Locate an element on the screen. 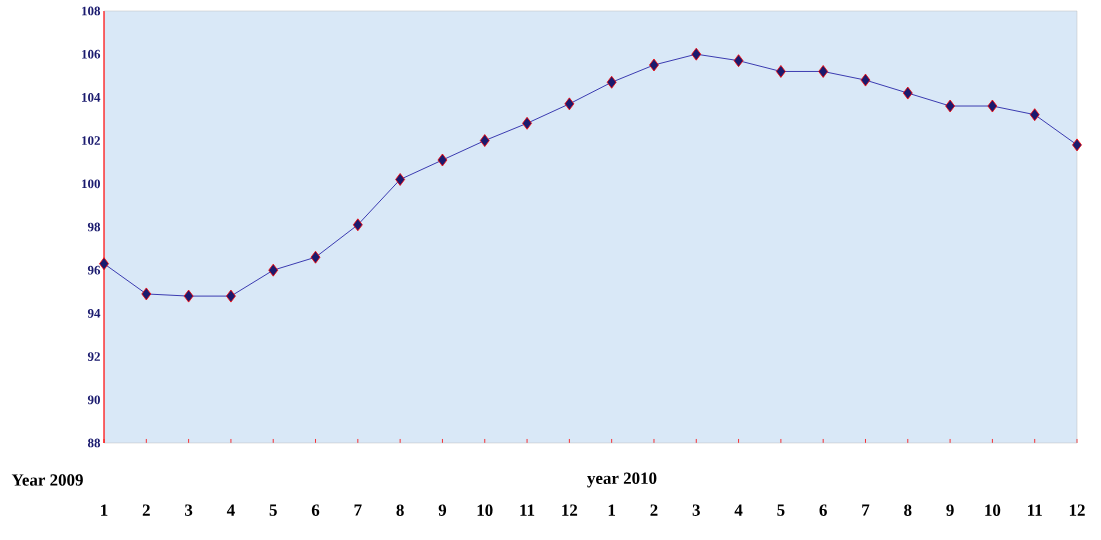 This screenshot has width=1101, height=540. y-tick-label: 100 is located at coordinates (91, 184).